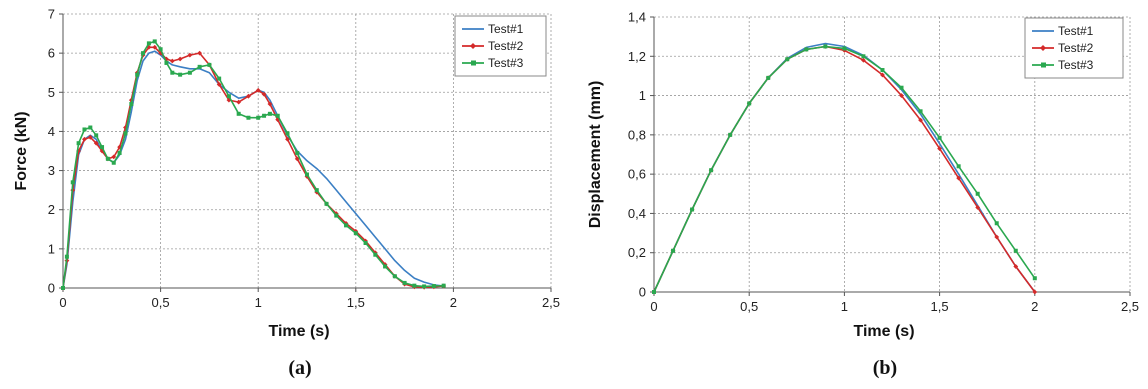  Describe the element at coordinates (642, 95) in the screenshot. I see `y-tick-label: 1` at that location.